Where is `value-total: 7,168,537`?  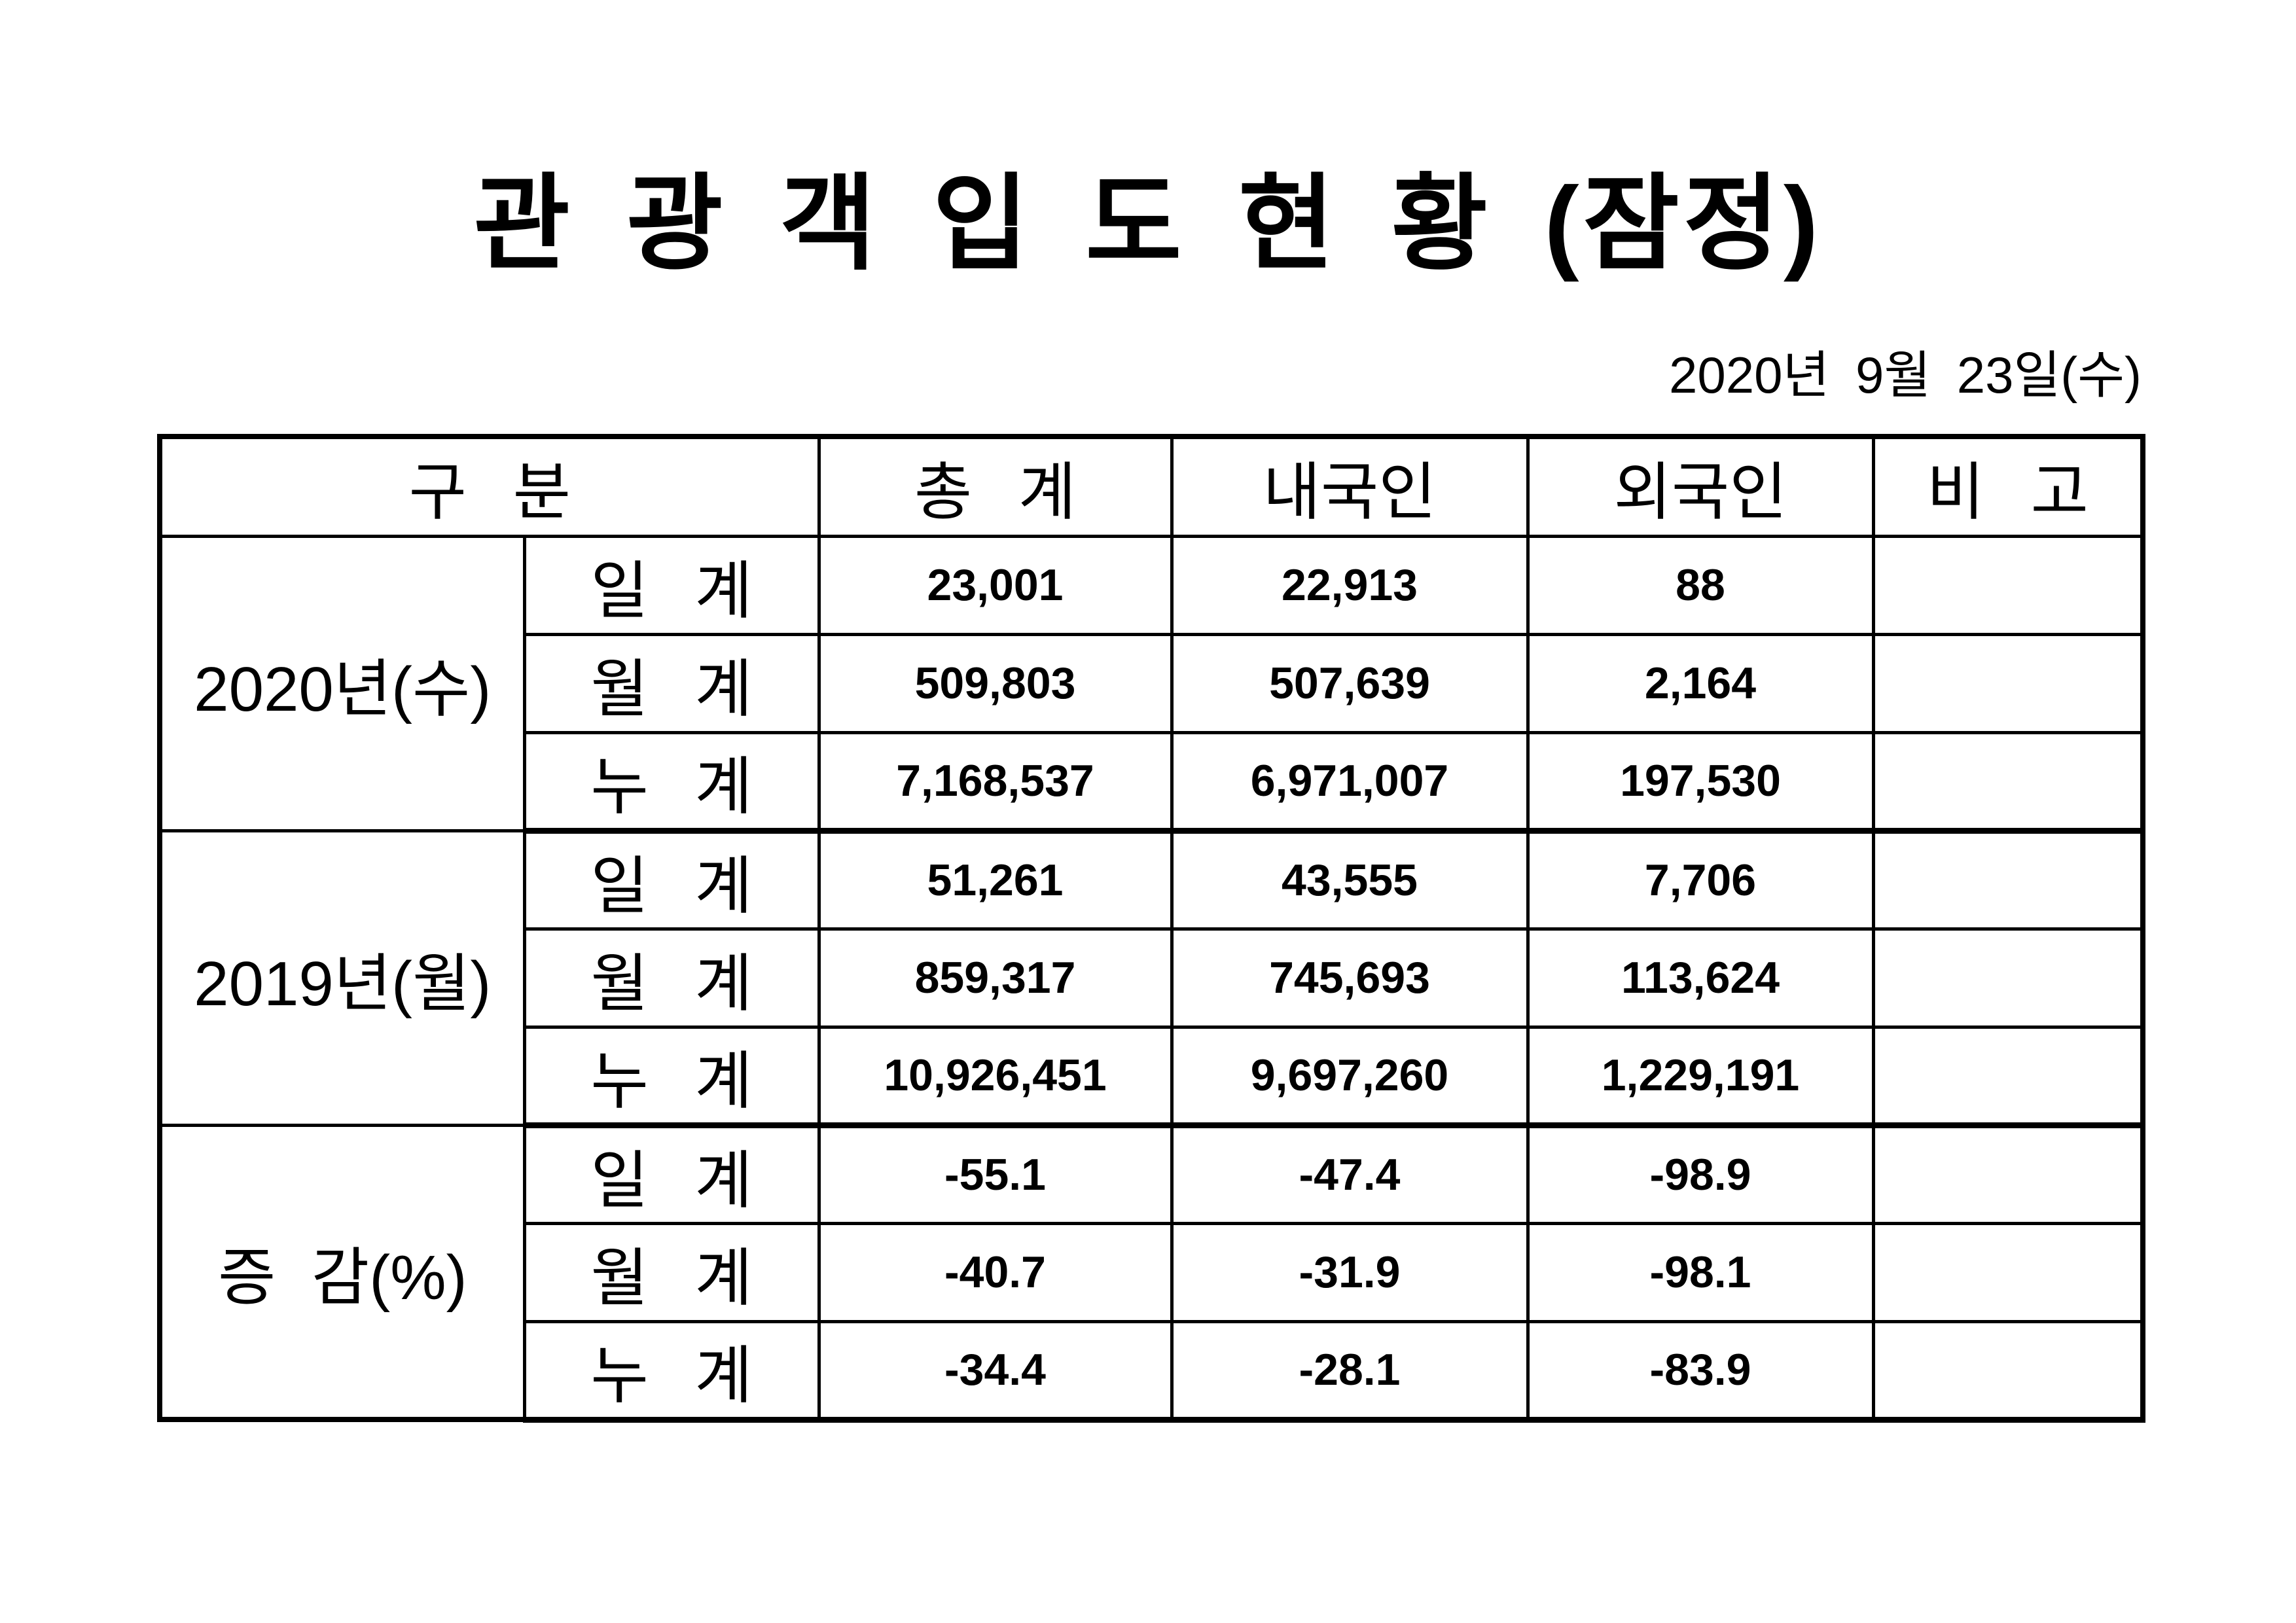 value-total: 7,168,537 is located at coordinates (995, 782).